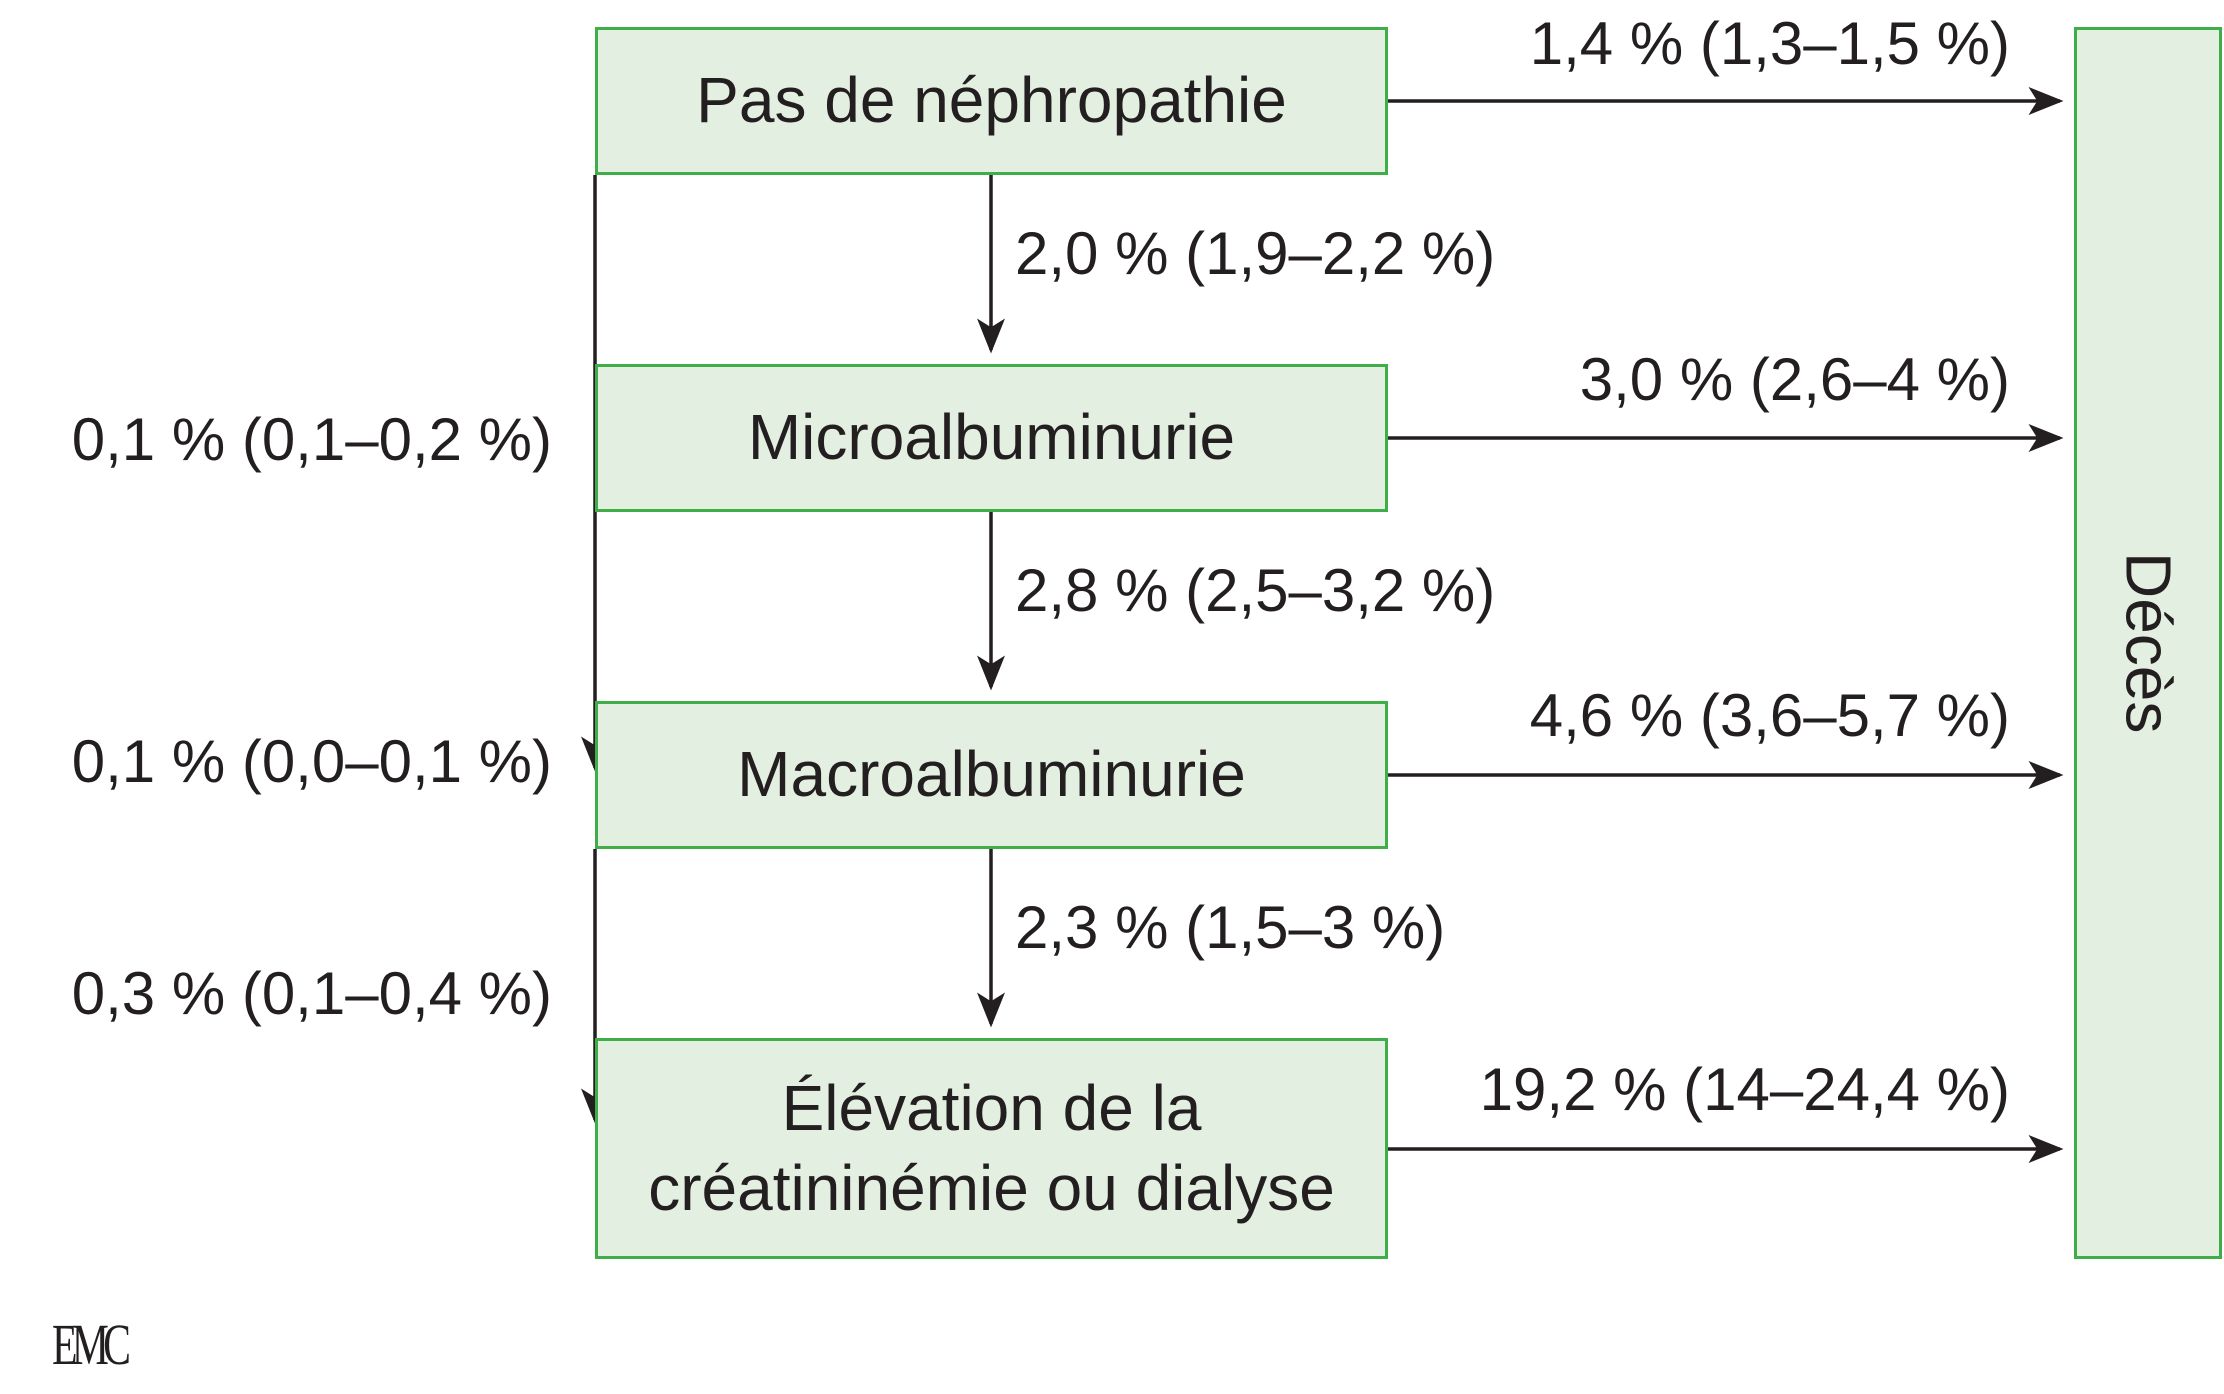 The height and width of the screenshot is (1394, 2224). What do you see at coordinates (1769, 715) in the screenshot?
I see `mortality-rate-stage3: 4,6 % (3,6–5,7 %)` at bounding box center [1769, 715].